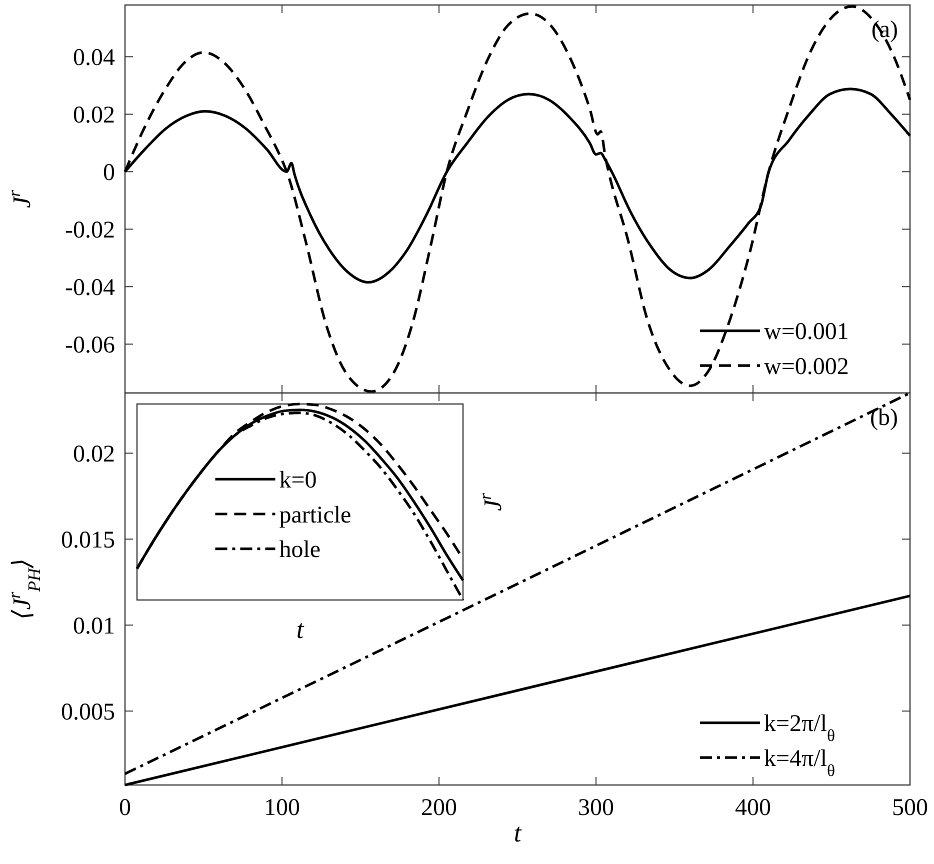 Image resolution: width=934 pixels, height=864 pixels. What do you see at coordinates (282, 808) in the screenshot?
I see `x-tick-label: 100` at bounding box center [282, 808].